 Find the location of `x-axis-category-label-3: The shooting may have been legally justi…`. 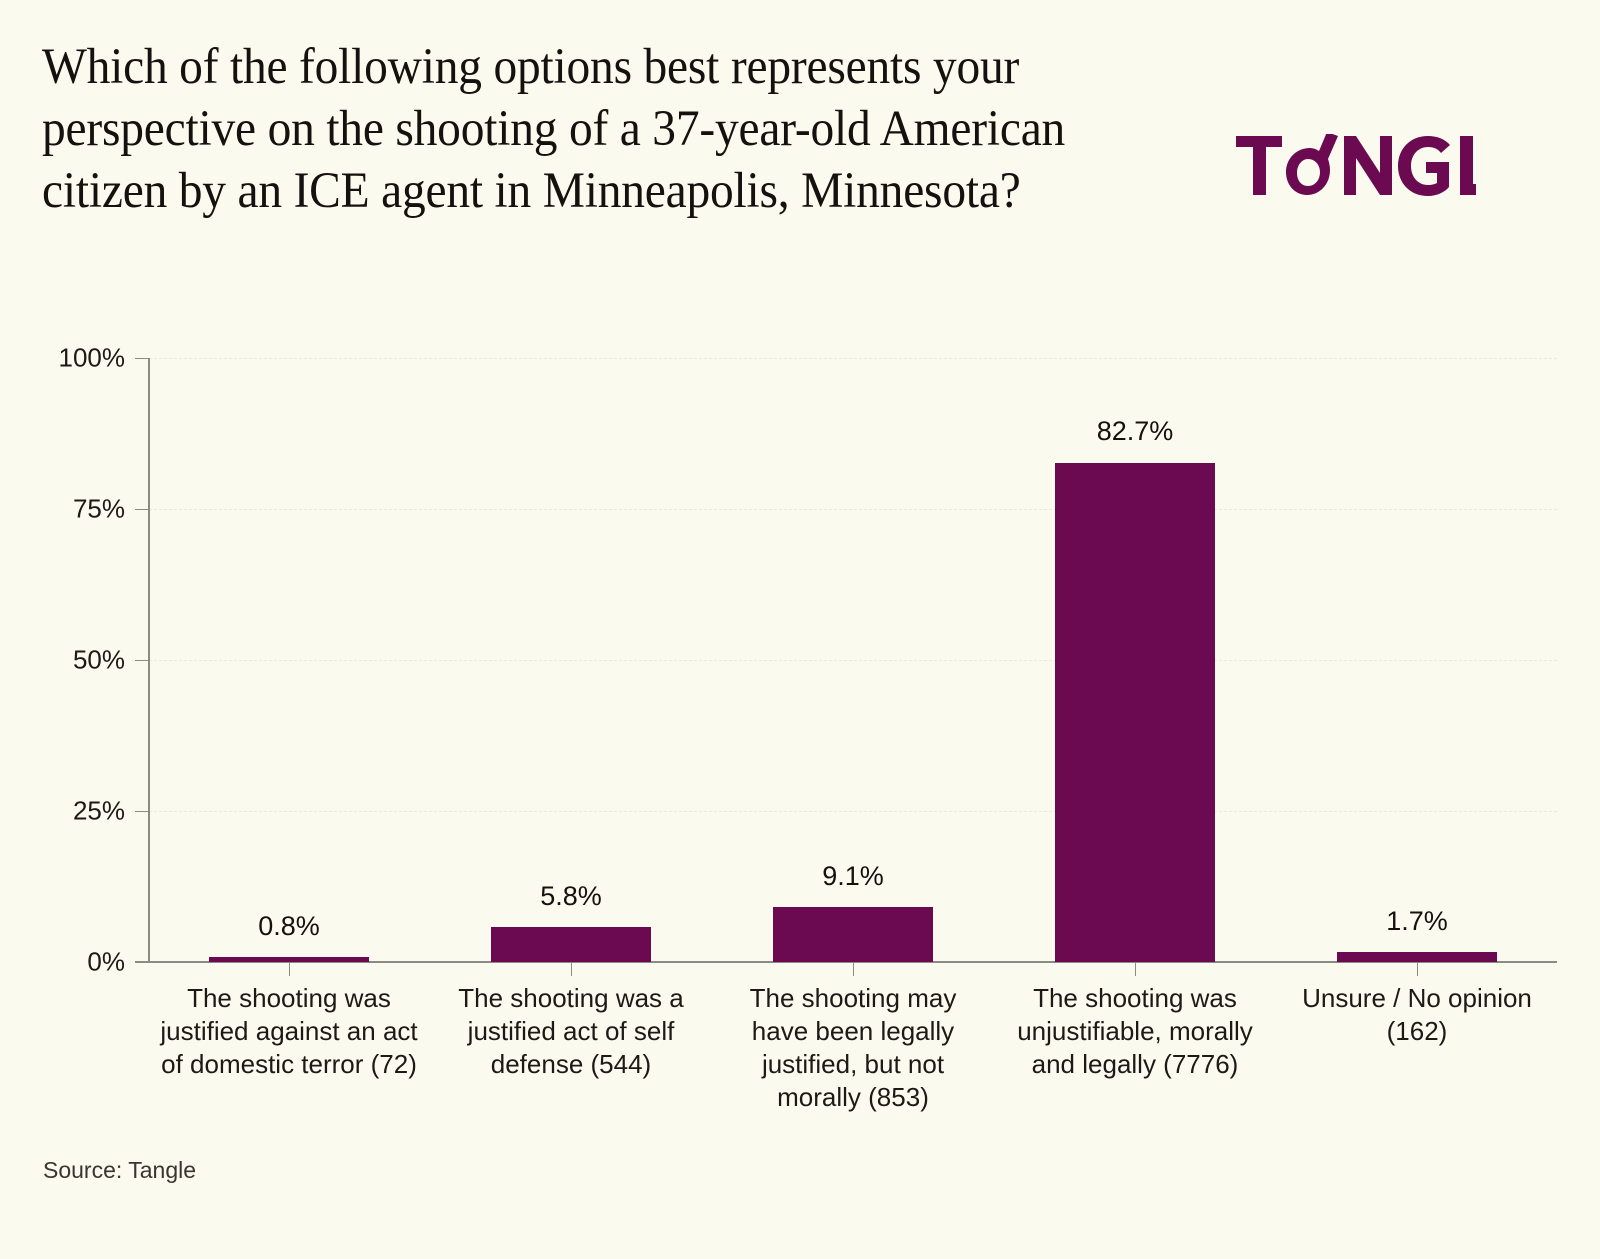

x-axis-category-label-3: The shooting may have been legally justi… is located at coordinates (853, 1047).